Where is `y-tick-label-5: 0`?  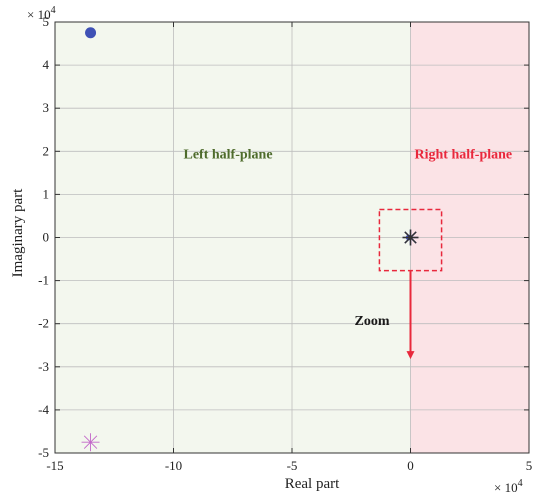
y-tick-label-5: 0 is located at coordinates (46, 237).